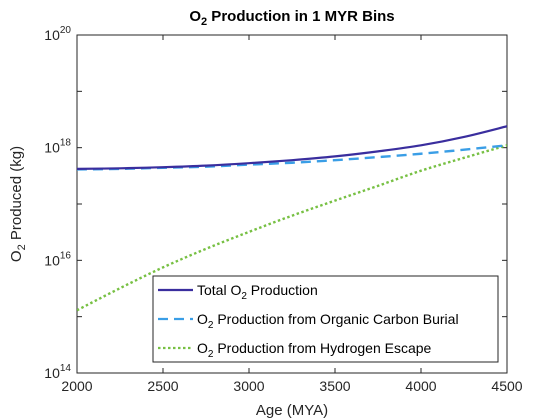 This screenshot has height=420, width=560. Describe the element at coordinates (66, 30) in the screenshot. I see `y-tick-exponent: 20` at that location.